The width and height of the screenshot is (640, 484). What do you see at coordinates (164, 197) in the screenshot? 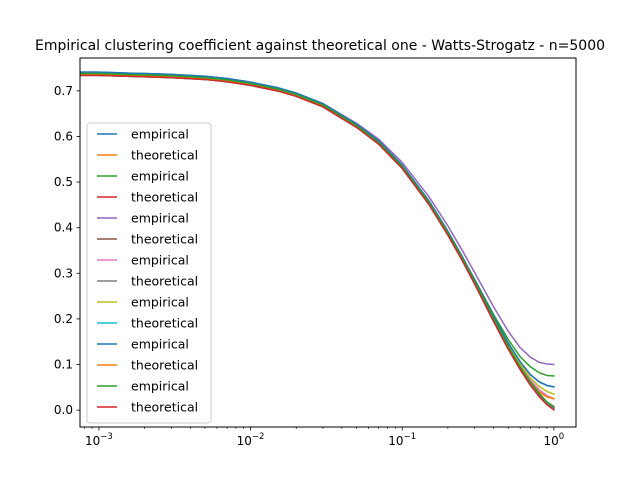
I see `legend-label-4: theoretical` at bounding box center [164, 197].